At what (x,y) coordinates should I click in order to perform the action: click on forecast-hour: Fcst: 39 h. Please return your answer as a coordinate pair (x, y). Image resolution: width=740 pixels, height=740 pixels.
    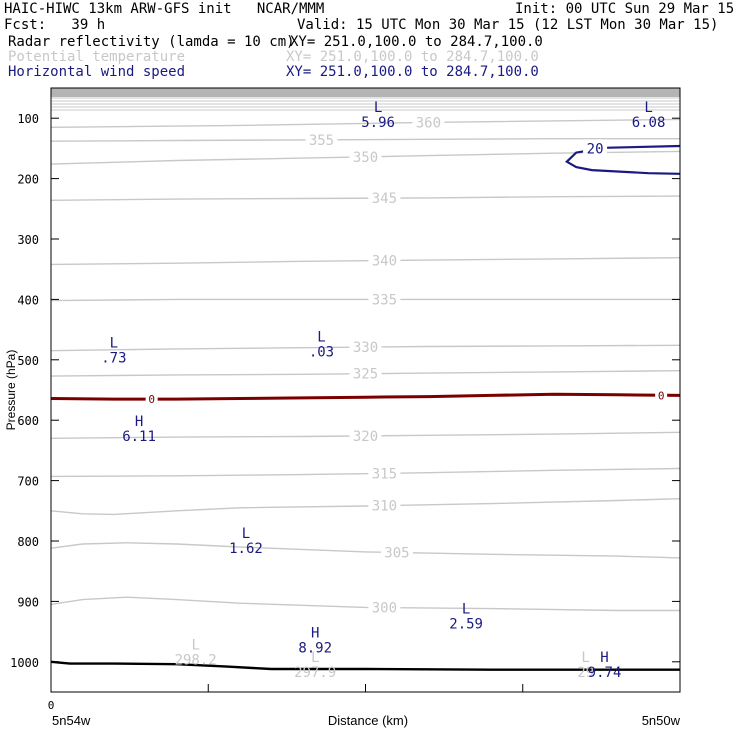
    Looking at the image, I should click on (55, 25).